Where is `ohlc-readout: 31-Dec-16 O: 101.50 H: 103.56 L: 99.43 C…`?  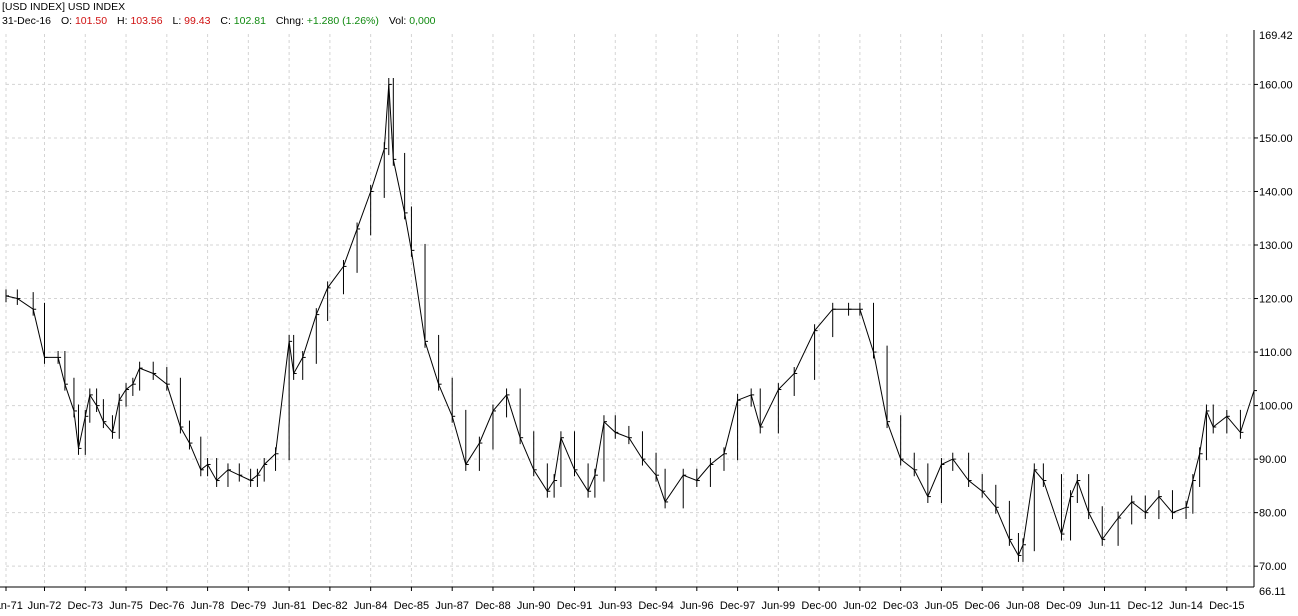
ohlc-readout: 31-Dec-16 O: 101.50 H: 103.56 L: 99.43 C… is located at coordinates (222, 21).